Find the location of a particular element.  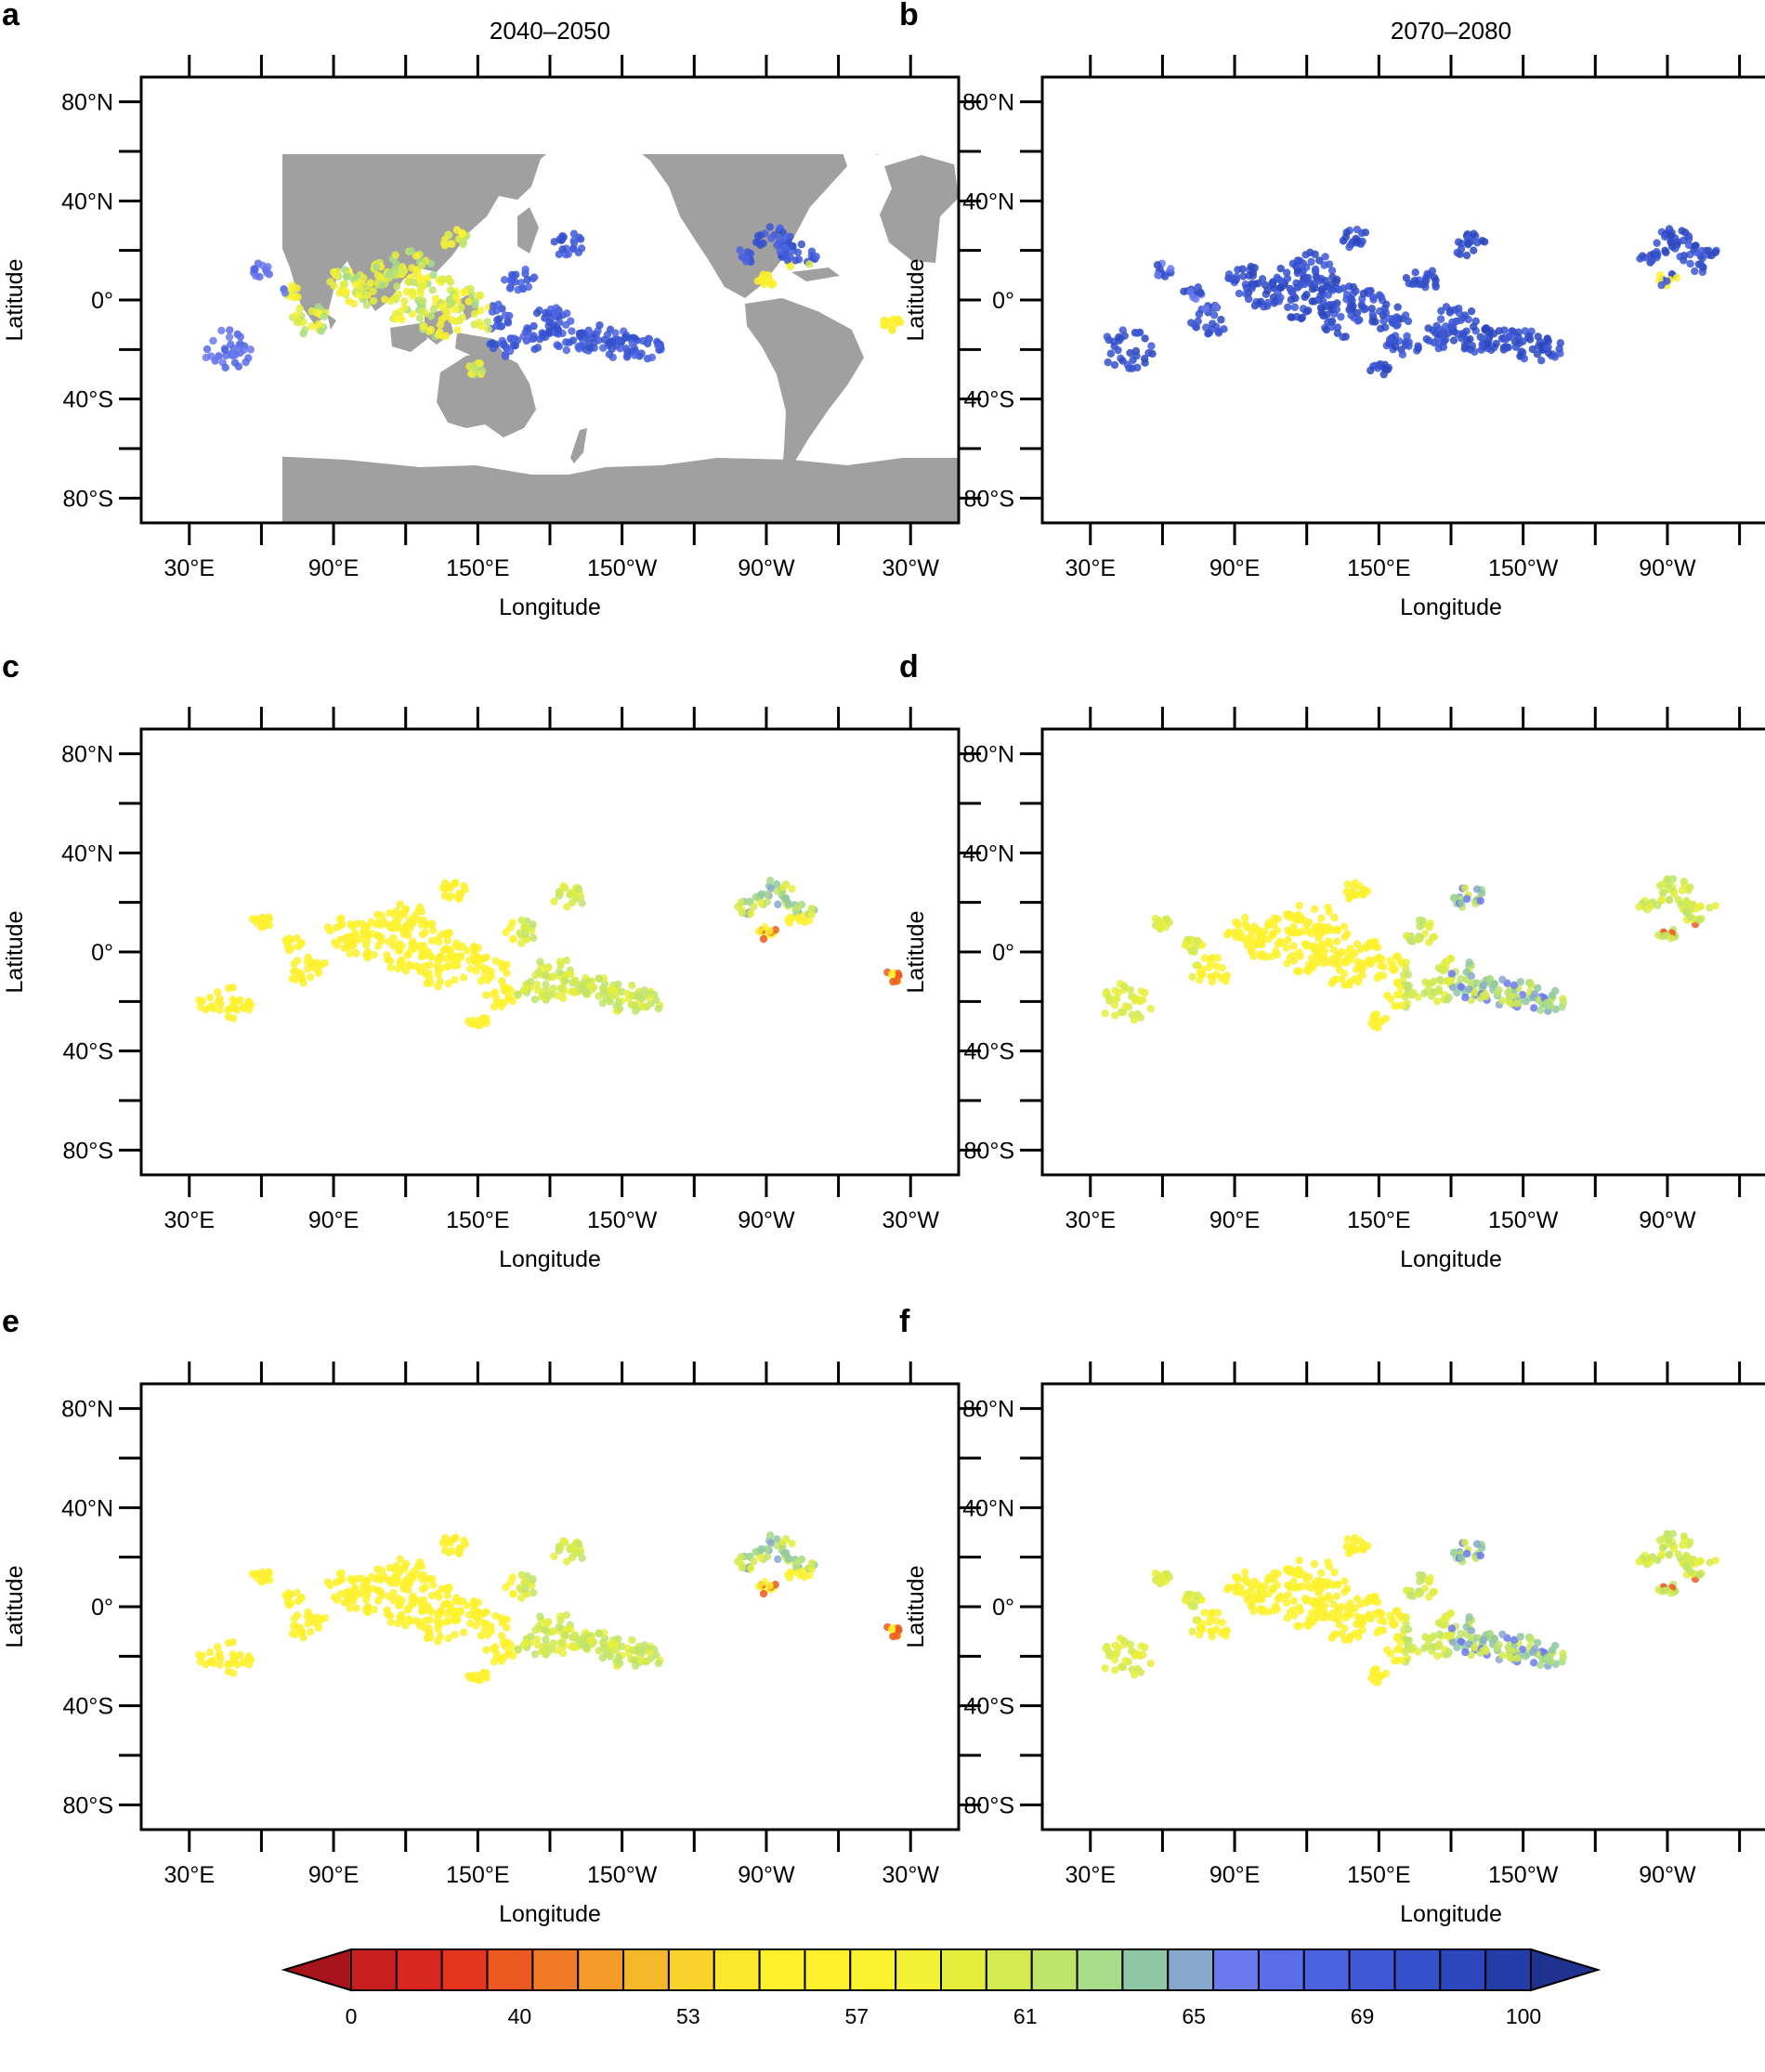

lon-tick-label: 90°W is located at coordinates (766, 568).